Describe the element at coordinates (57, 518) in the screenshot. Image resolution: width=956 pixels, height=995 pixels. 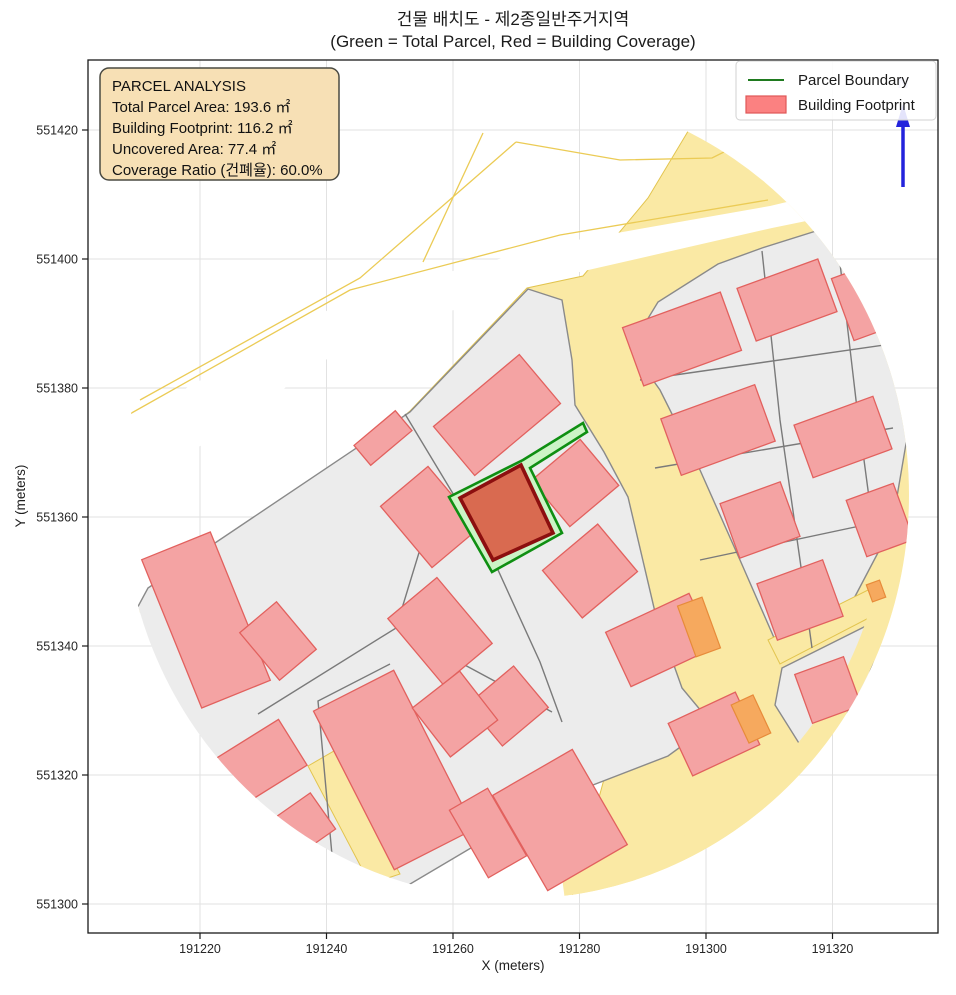
I see `ytick-label-551360: 551360` at that location.